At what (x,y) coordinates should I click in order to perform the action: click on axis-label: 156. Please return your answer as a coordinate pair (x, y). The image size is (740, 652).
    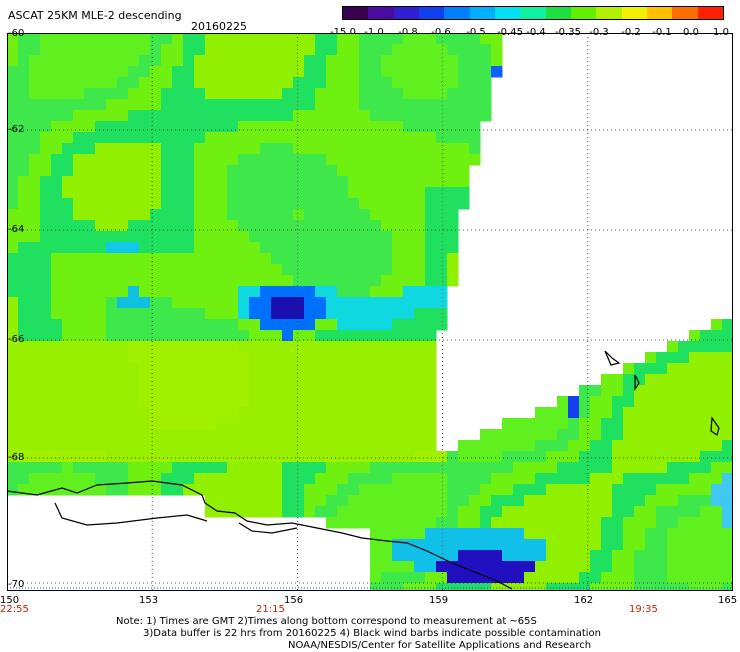
    Looking at the image, I should click on (294, 600).